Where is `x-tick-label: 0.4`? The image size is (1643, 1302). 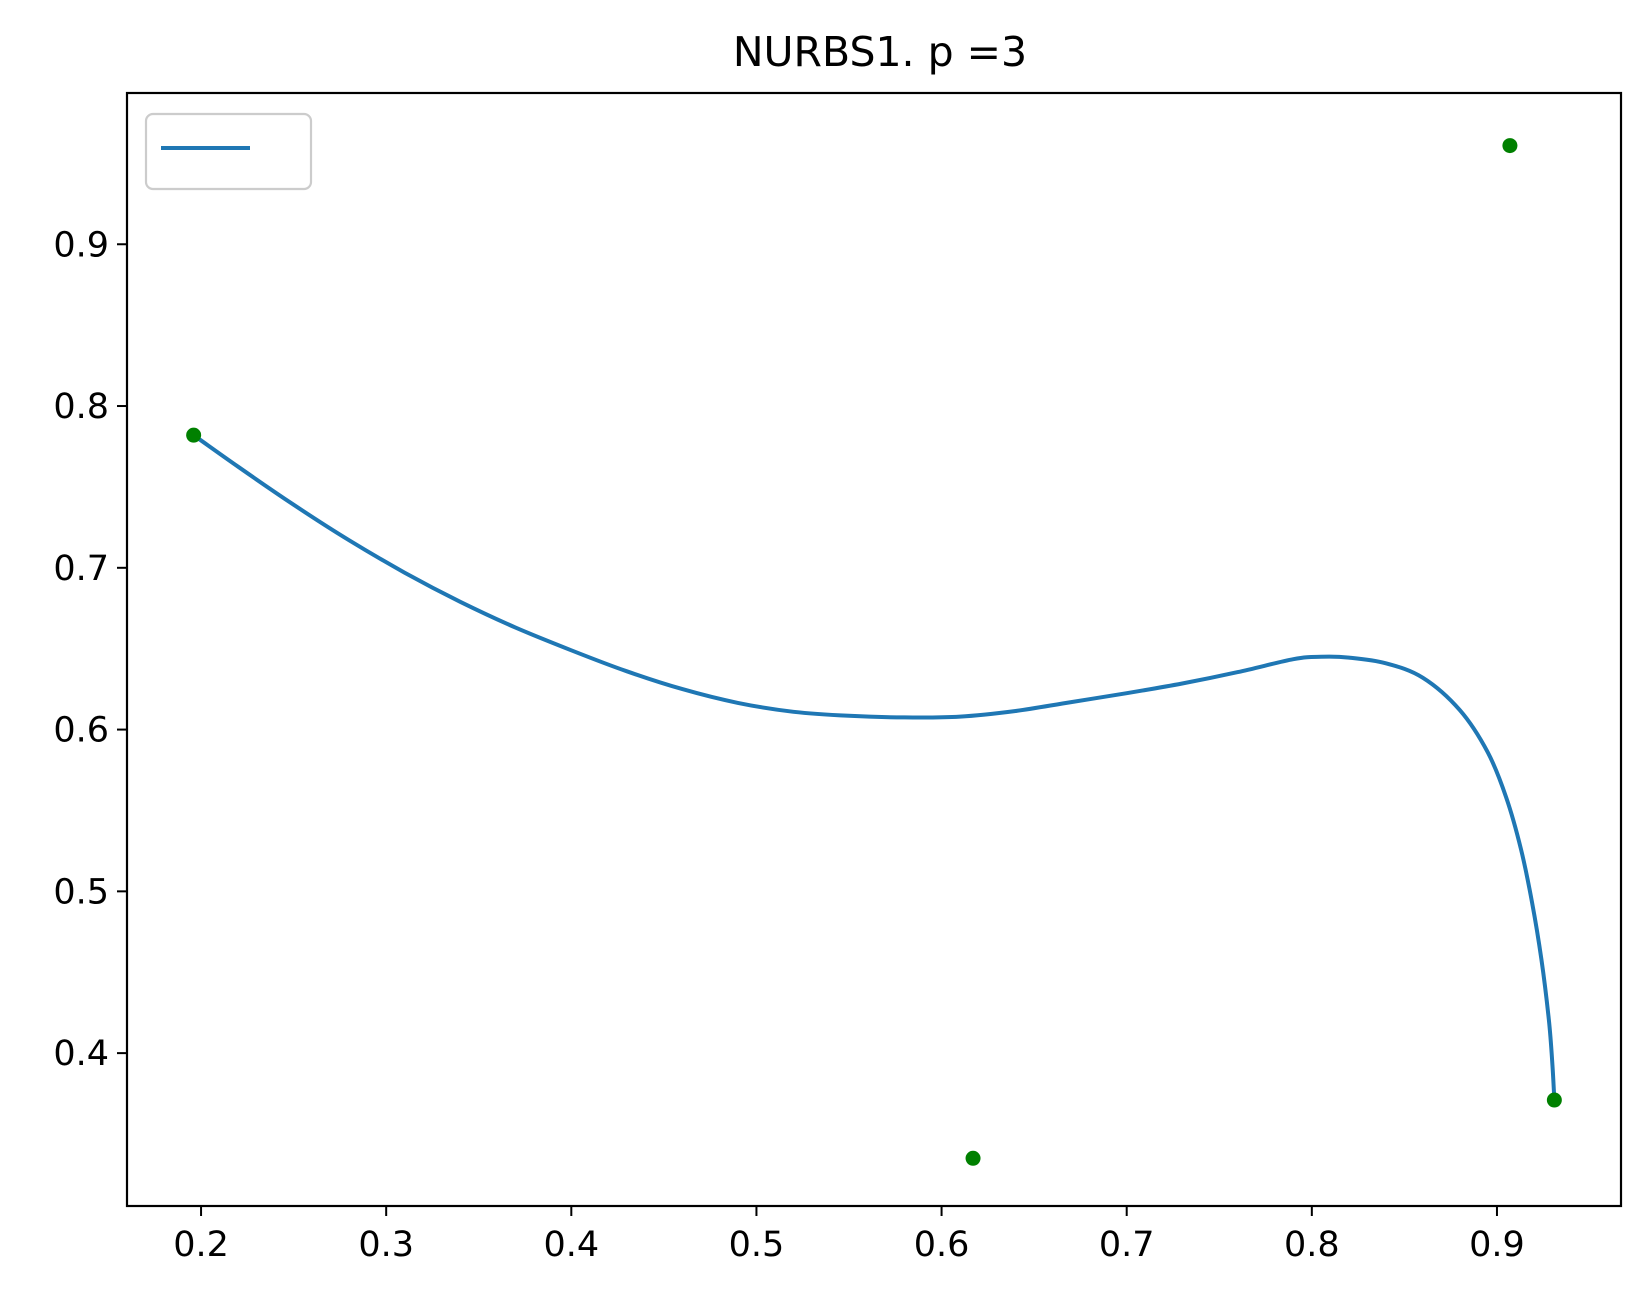 x-tick-label: 0.4 is located at coordinates (571, 1245).